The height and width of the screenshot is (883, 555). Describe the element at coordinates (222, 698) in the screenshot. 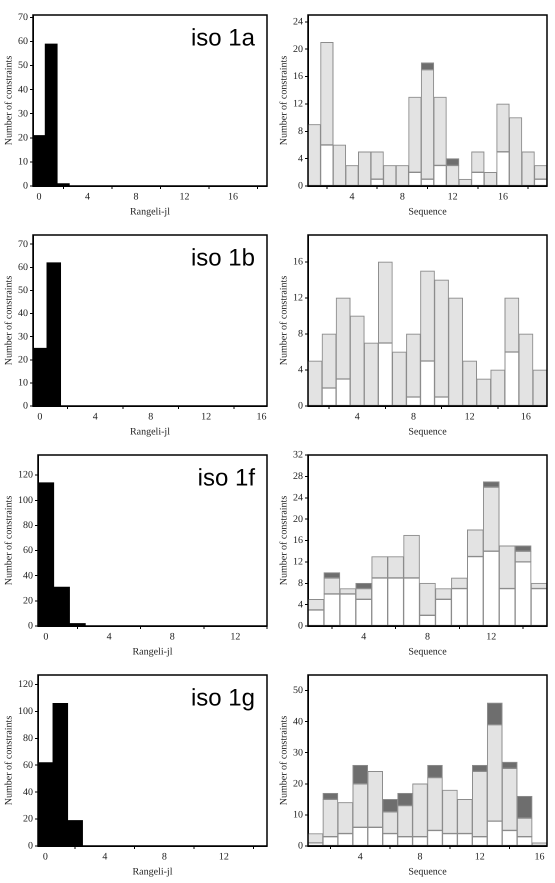

I see `annotation: iso 1g` at that location.